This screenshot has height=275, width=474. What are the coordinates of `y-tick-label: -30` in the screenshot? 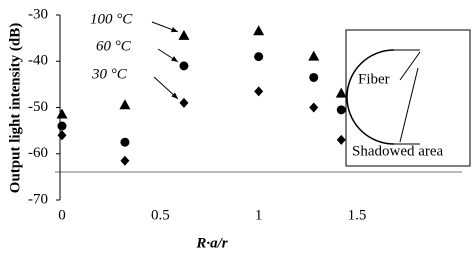 It's located at (38, 14).